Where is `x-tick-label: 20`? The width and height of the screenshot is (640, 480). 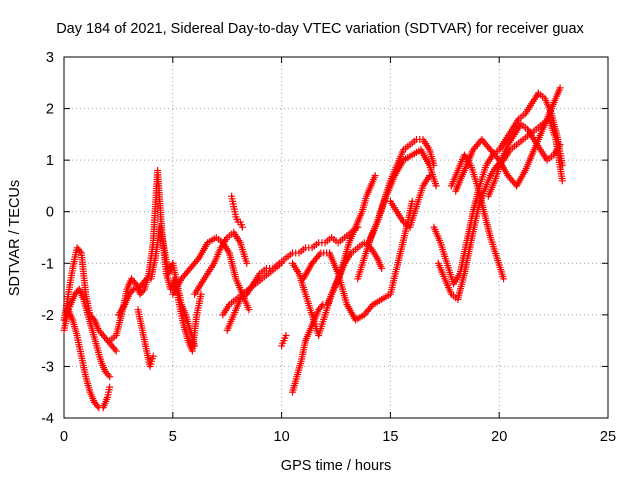 x-tick-label: 20 is located at coordinates (499, 437).